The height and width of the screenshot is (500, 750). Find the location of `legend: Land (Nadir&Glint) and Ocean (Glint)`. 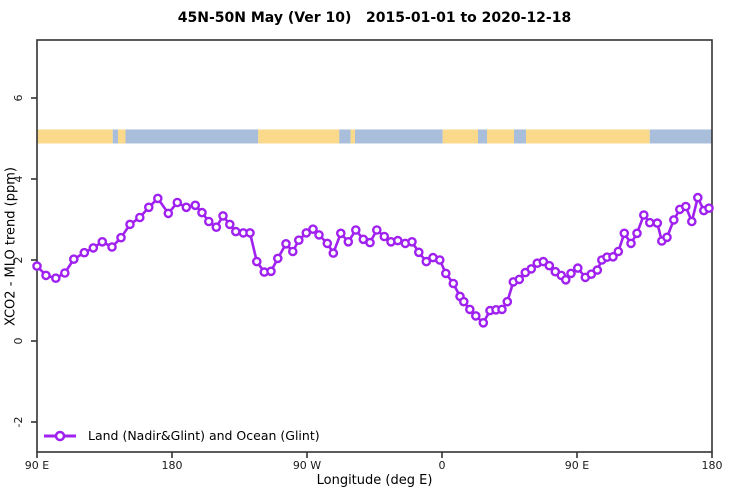

legend: Land (Nadir&Glint) and Ocean (Glint) is located at coordinates (181, 435).